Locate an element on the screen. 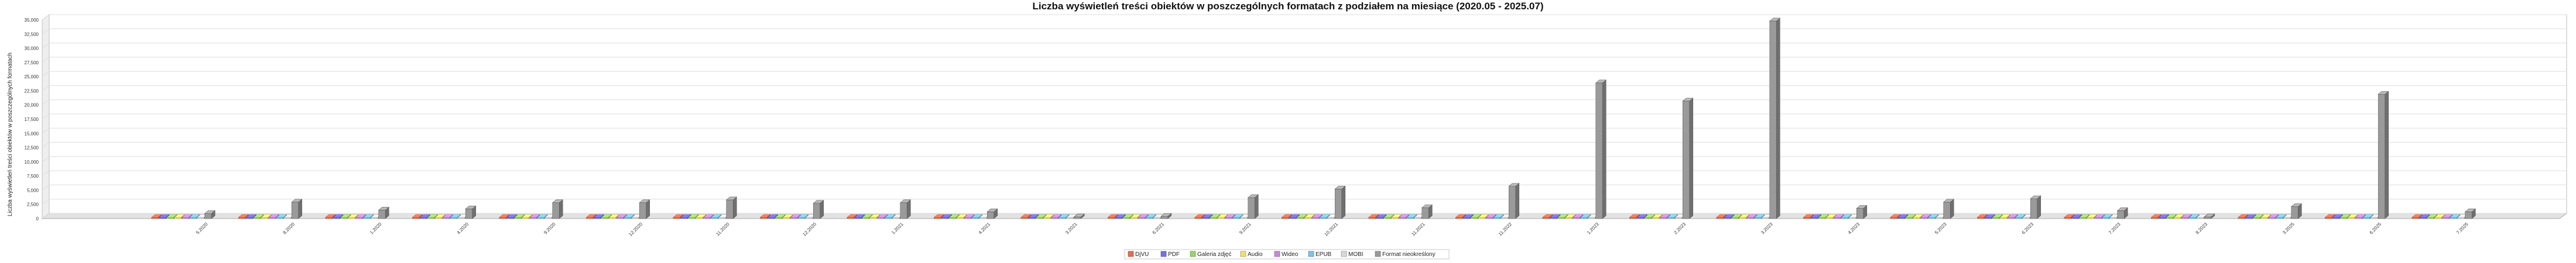 This screenshot has width=2576, height=263. legend-box is located at coordinates (1287, 254).